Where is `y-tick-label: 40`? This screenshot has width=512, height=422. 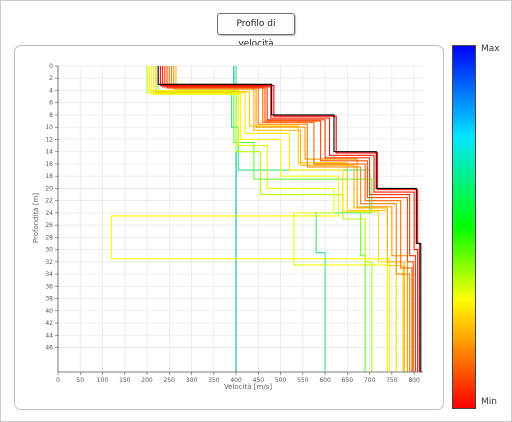
y-tick-label: 40 is located at coordinates (49, 311).